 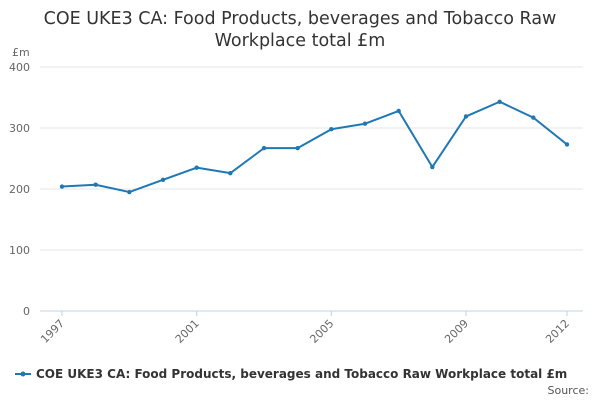 What do you see at coordinates (21, 52) in the screenshot?
I see `y-axis-unit-label: £m` at bounding box center [21, 52].